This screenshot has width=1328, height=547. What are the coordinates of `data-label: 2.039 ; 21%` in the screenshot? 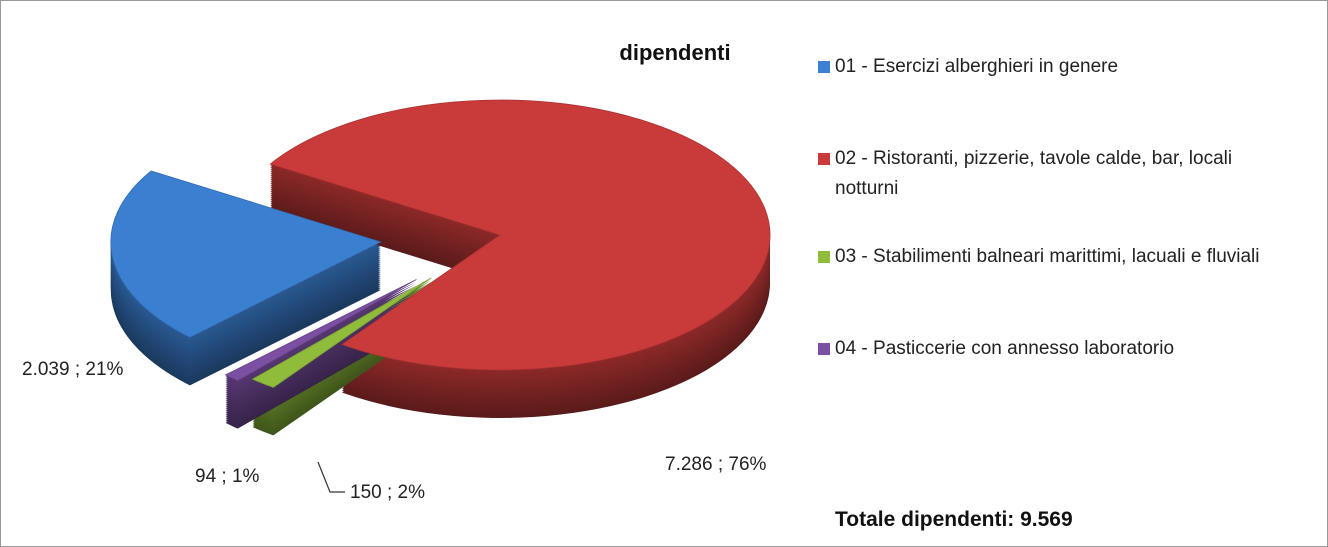 It's located at (73, 369).